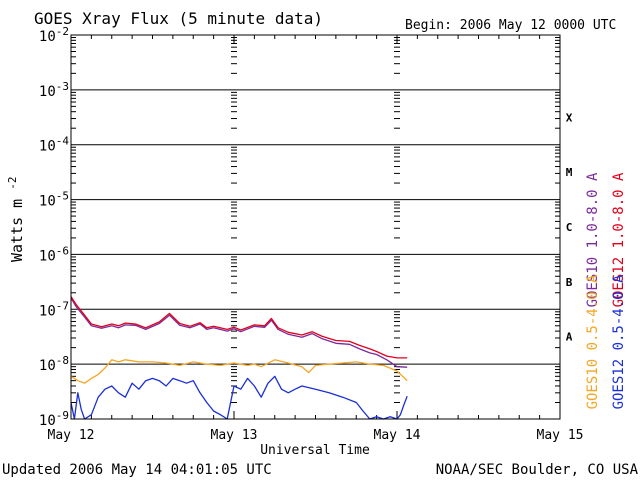 The image size is (640, 480). What do you see at coordinates (12, 183) in the screenshot?
I see `y-axis-label-sup: -2` at bounding box center [12, 183].